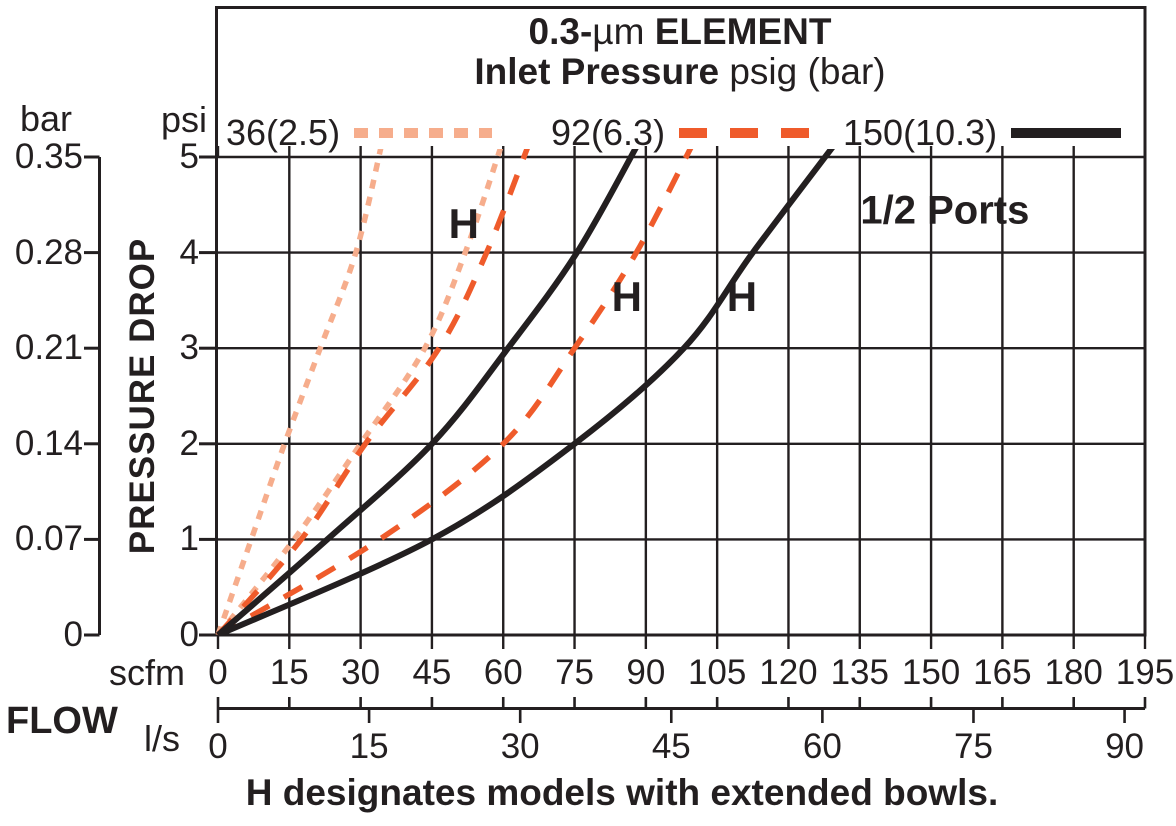 The width and height of the screenshot is (1176, 826). What do you see at coordinates (1073, 672) in the screenshot?
I see `scfm-tick-label: 180` at bounding box center [1073, 672].